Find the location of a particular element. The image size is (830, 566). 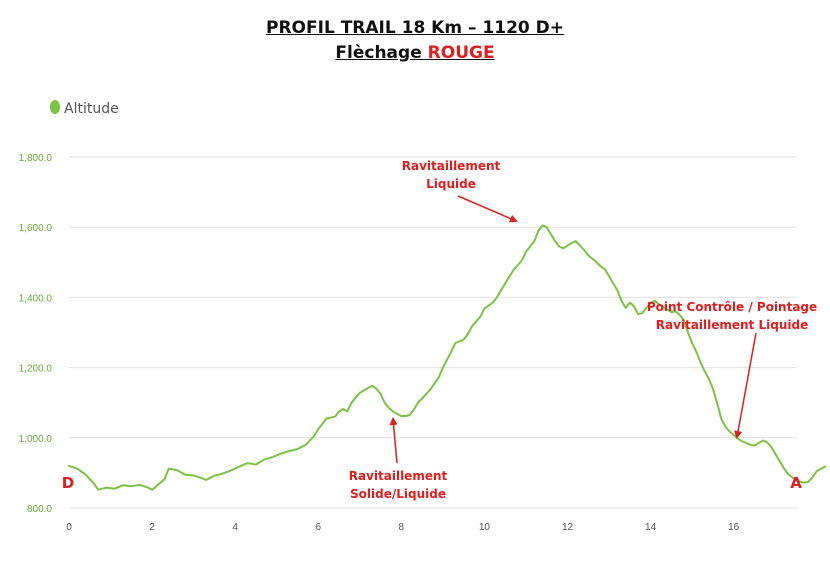

endpoint-label-end: A is located at coordinates (796, 483).